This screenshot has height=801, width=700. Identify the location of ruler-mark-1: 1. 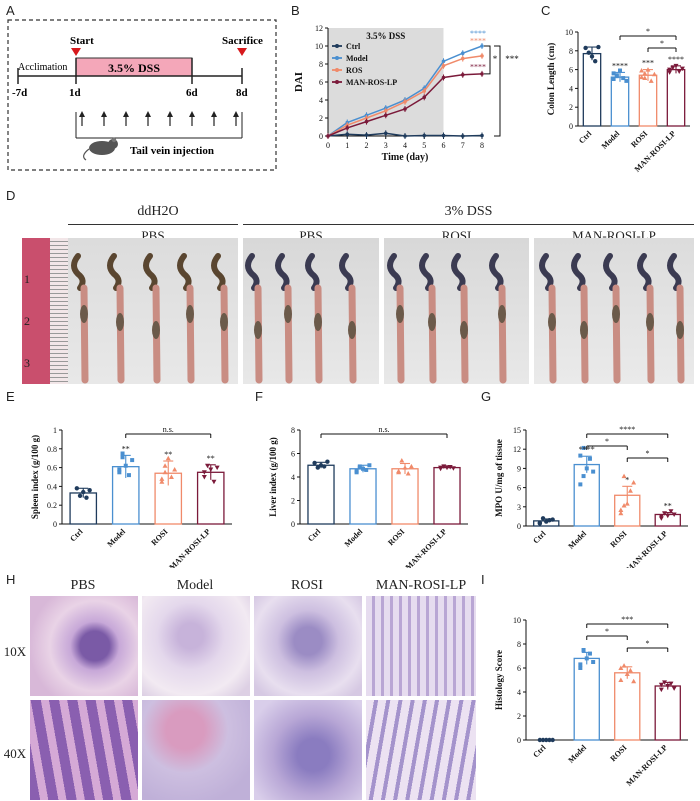
(27, 279).